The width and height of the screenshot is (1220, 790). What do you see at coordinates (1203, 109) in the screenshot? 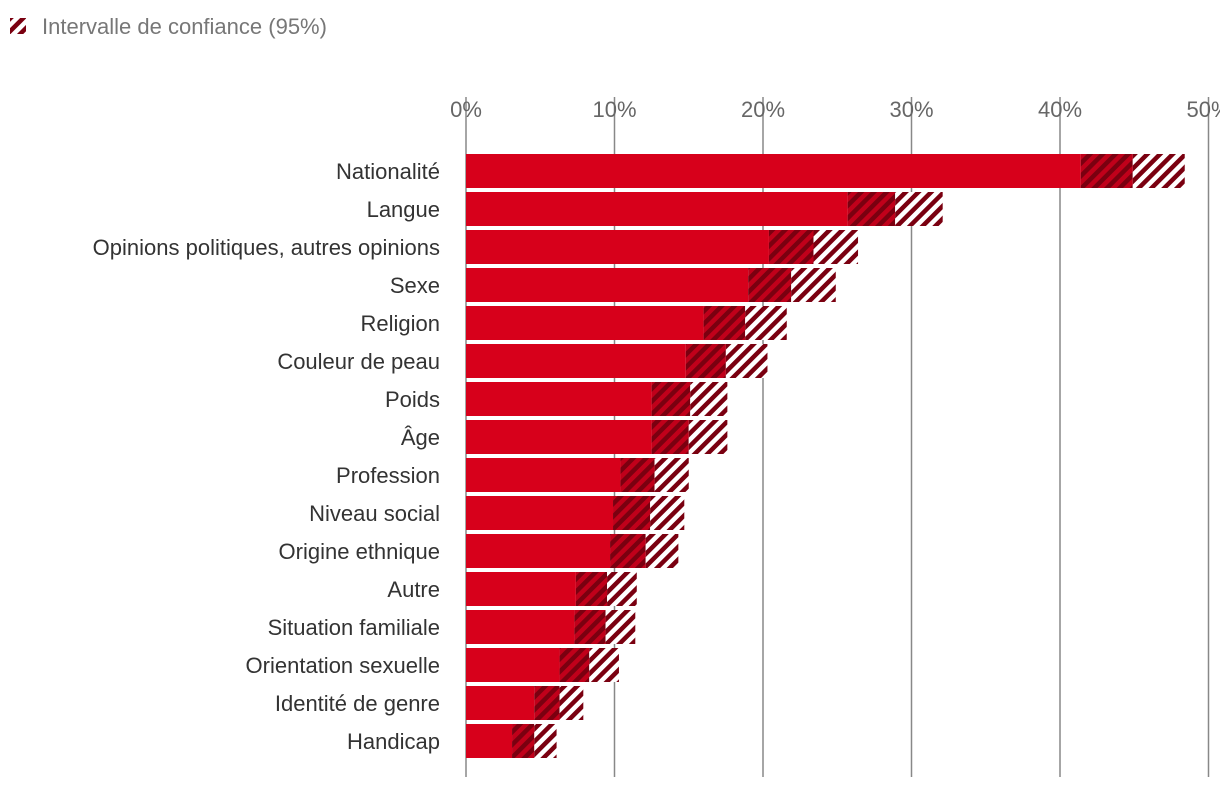
I see `x-tick-label: 50%` at bounding box center [1203, 109].